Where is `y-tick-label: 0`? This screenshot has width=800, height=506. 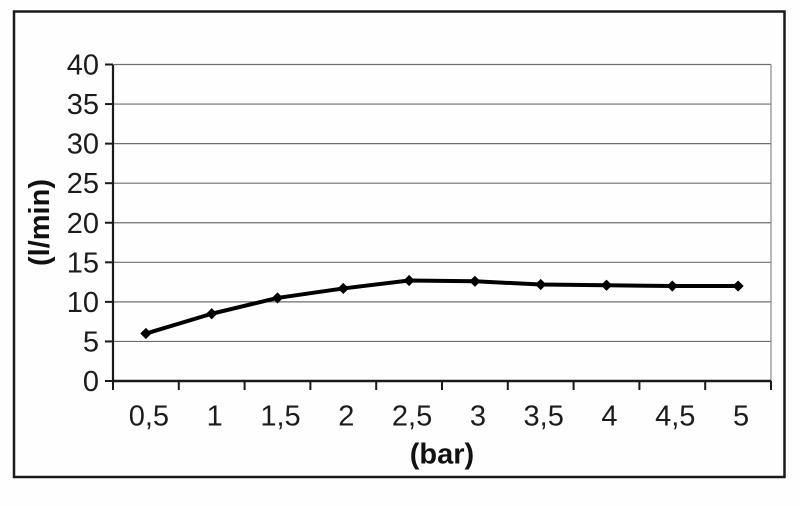 y-tick-label: 0 is located at coordinates (91, 382).